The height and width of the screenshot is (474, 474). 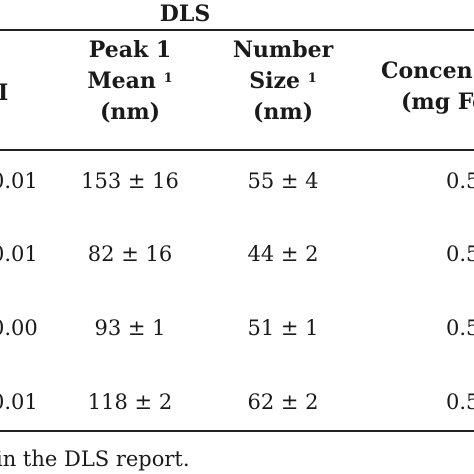 What do you see at coordinates (237, 30) in the screenshot?
I see `group-header-rule` at bounding box center [237, 30].